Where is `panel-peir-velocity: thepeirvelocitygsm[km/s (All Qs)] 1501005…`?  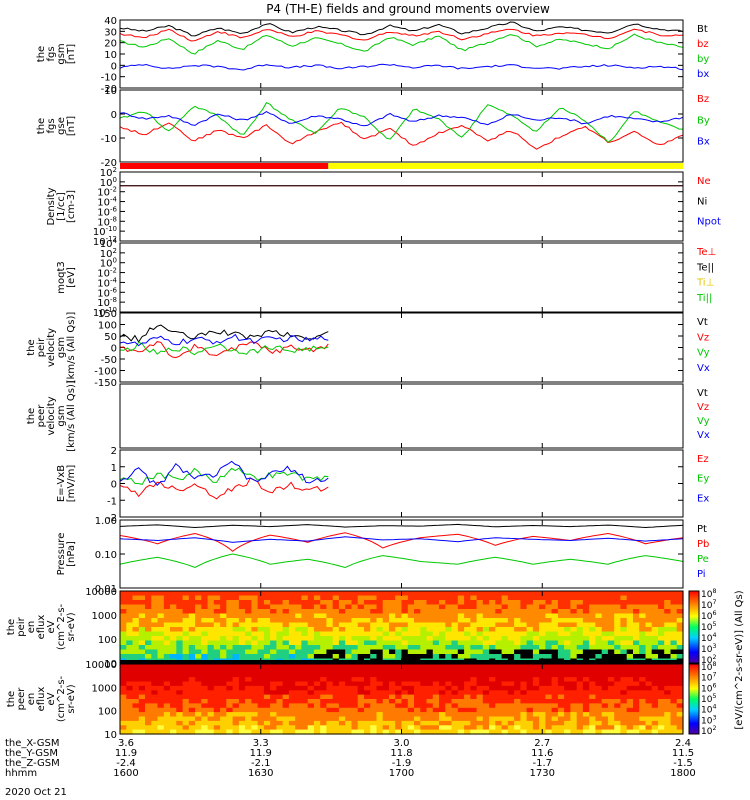
panel-peir-velocity: thepeirvelocitygsm[km/s (All Qs)] 1501005… is located at coordinates (368, 349).